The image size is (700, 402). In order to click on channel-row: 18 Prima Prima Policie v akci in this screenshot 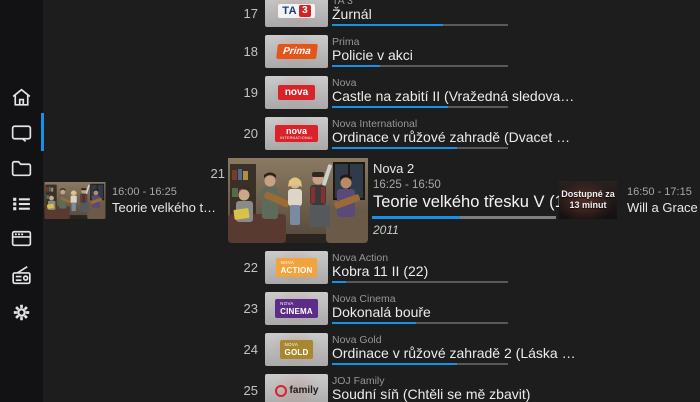, I will do `click(350, 52)`.